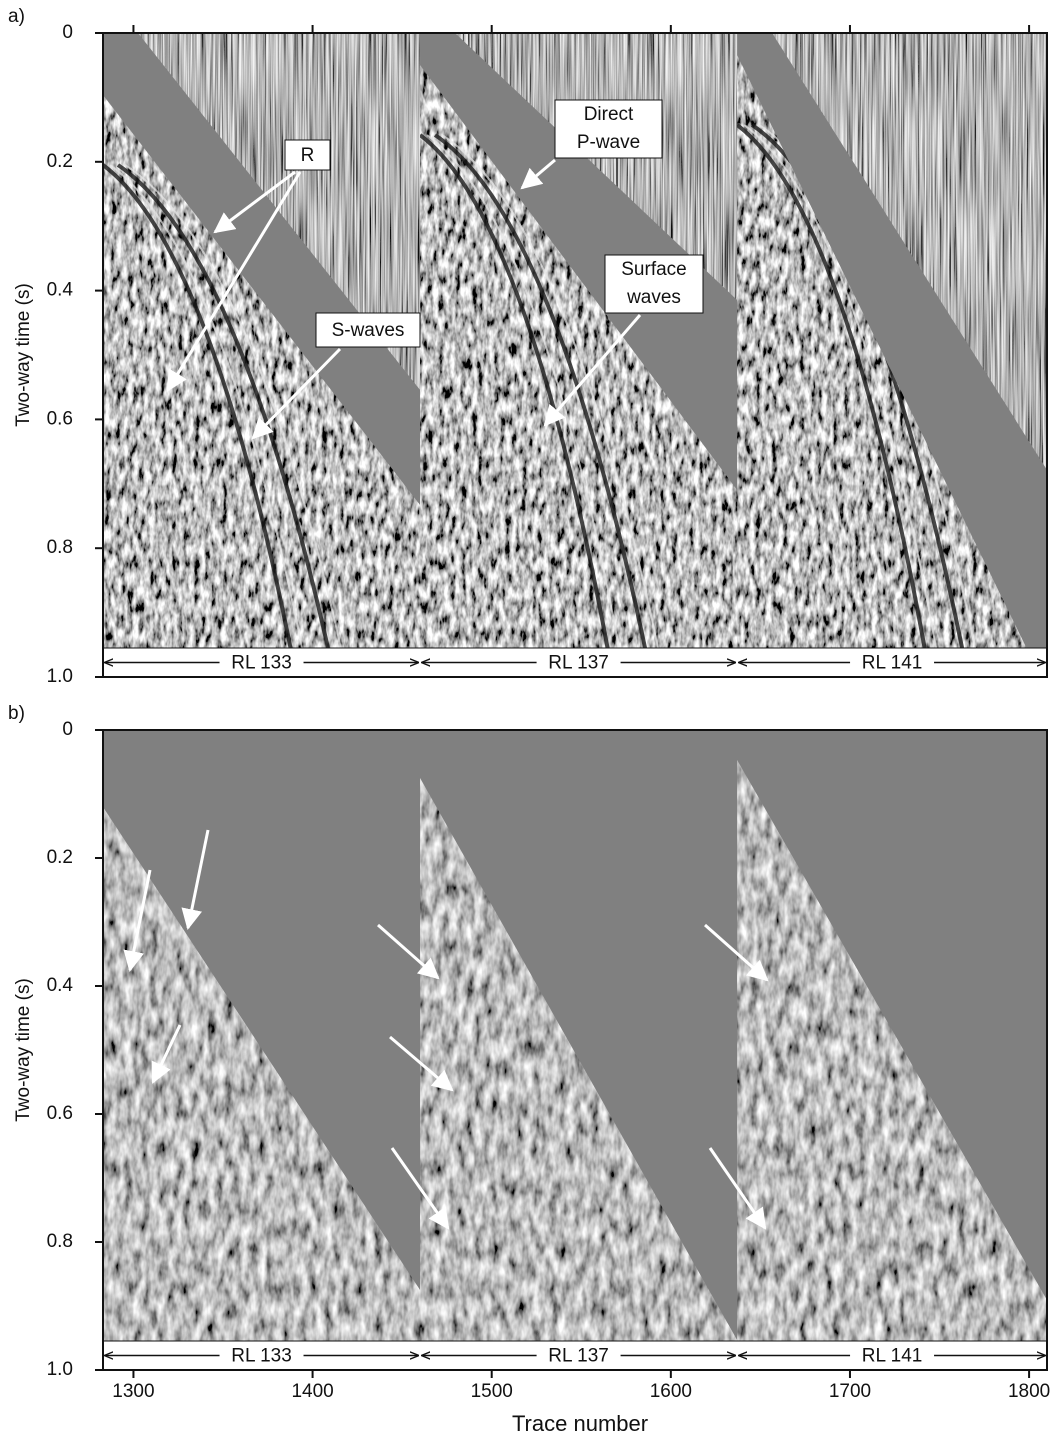  What do you see at coordinates (16, 713) in the screenshot?
I see `panel-label: b)` at bounding box center [16, 713].